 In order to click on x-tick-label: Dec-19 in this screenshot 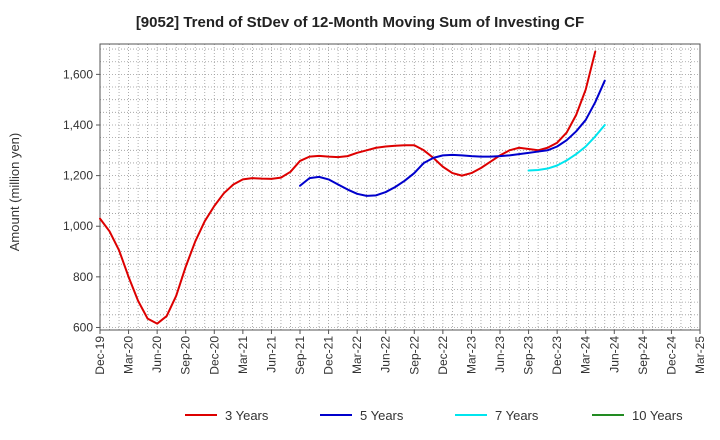, I will do `click(100, 355)`.